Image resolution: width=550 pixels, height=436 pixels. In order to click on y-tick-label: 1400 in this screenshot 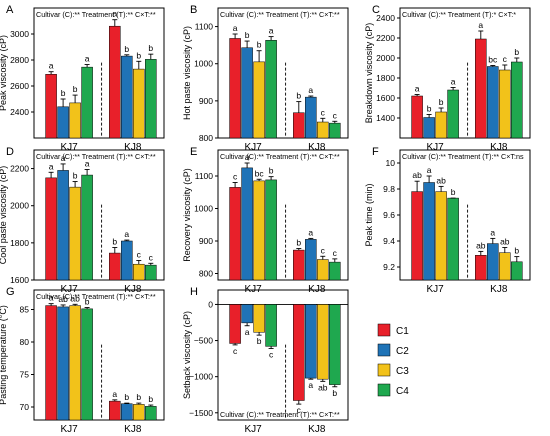, I will do `click(385, 118)`.